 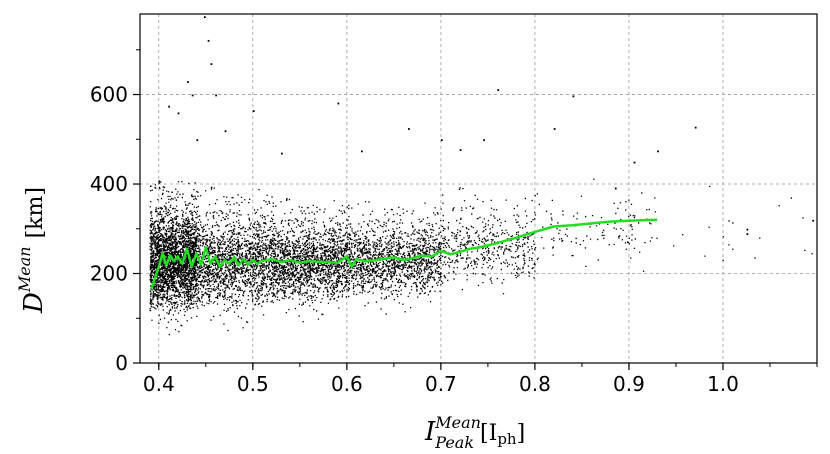 I want to click on x-tick-label-5: 0.9, so click(x=629, y=384).